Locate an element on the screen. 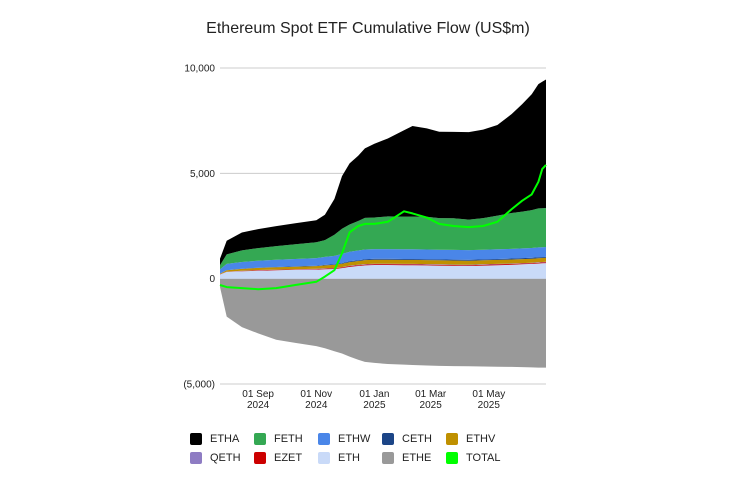 The height and width of the screenshot is (478, 736). y-tick-label: 10,000 is located at coordinates (199, 69).